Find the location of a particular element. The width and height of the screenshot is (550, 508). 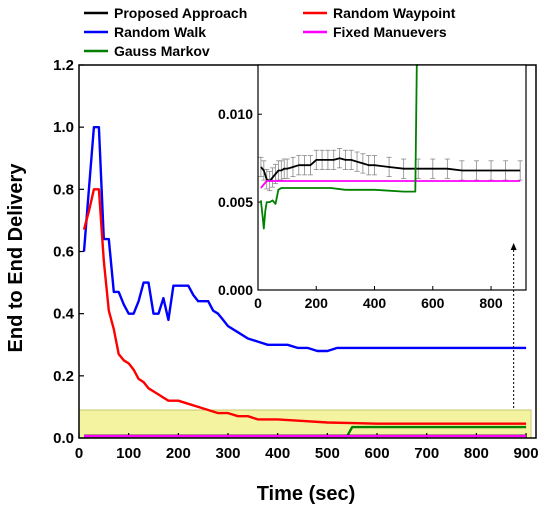

y-tick-label: 1.2 is located at coordinates (63, 65).